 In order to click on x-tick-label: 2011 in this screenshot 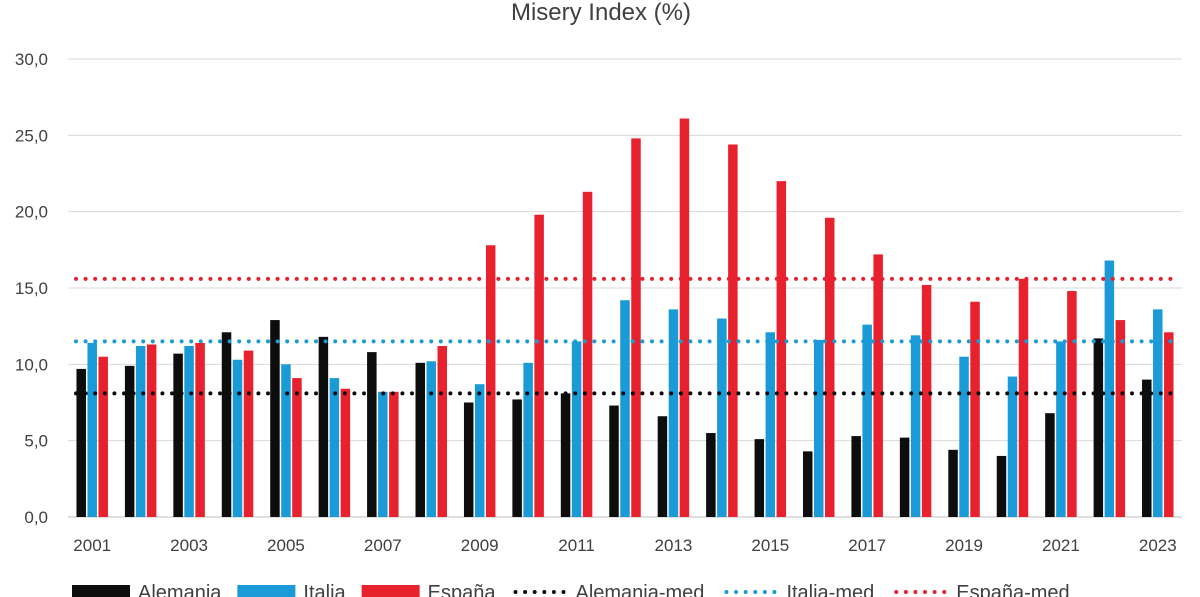, I will do `click(576, 545)`.